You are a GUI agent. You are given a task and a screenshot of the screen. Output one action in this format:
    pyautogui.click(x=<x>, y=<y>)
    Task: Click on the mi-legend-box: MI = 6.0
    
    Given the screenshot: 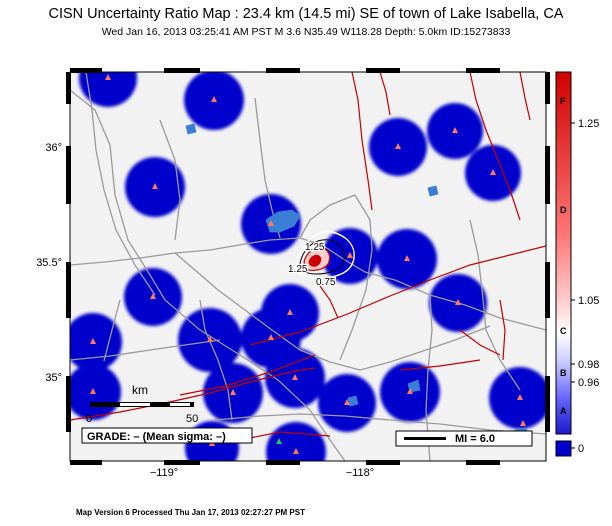 What is the action you would take?
    pyautogui.click(x=464, y=438)
    